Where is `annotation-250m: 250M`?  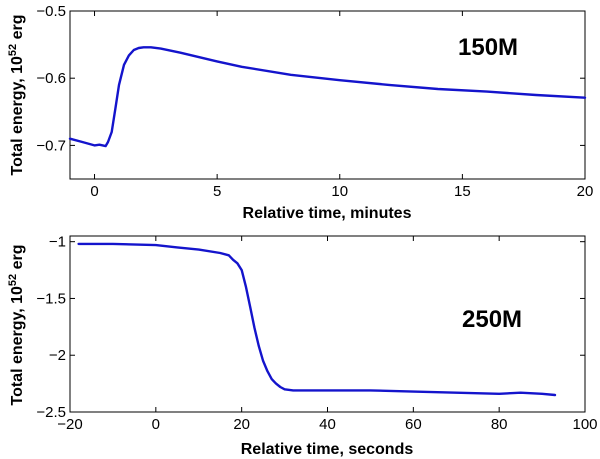 annotation-250m: 250M is located at coordinates (492, 319).